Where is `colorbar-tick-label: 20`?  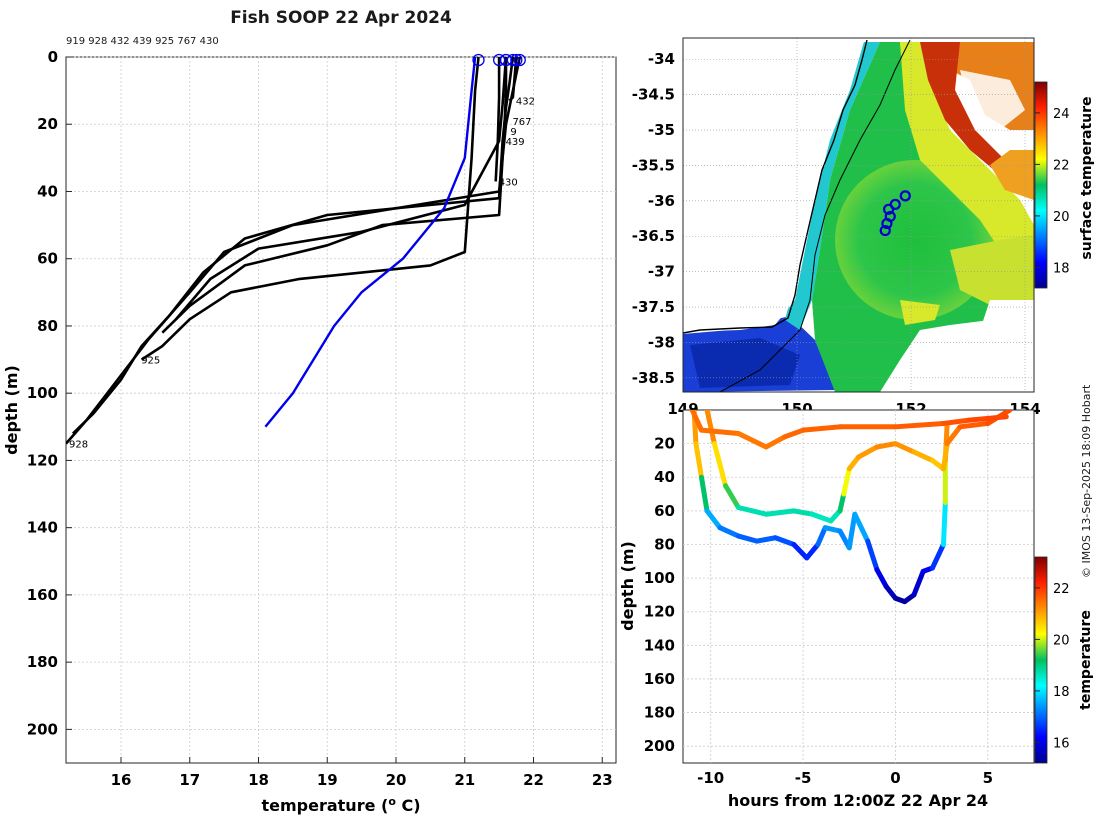
colorbar-tick-label: 20 is located at coordinates (1061, 640).